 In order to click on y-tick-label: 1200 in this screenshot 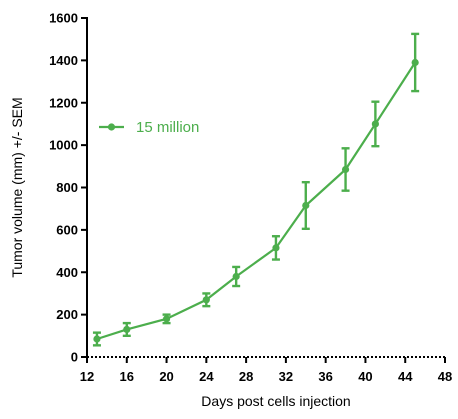, I will do `click(63, 102)`.